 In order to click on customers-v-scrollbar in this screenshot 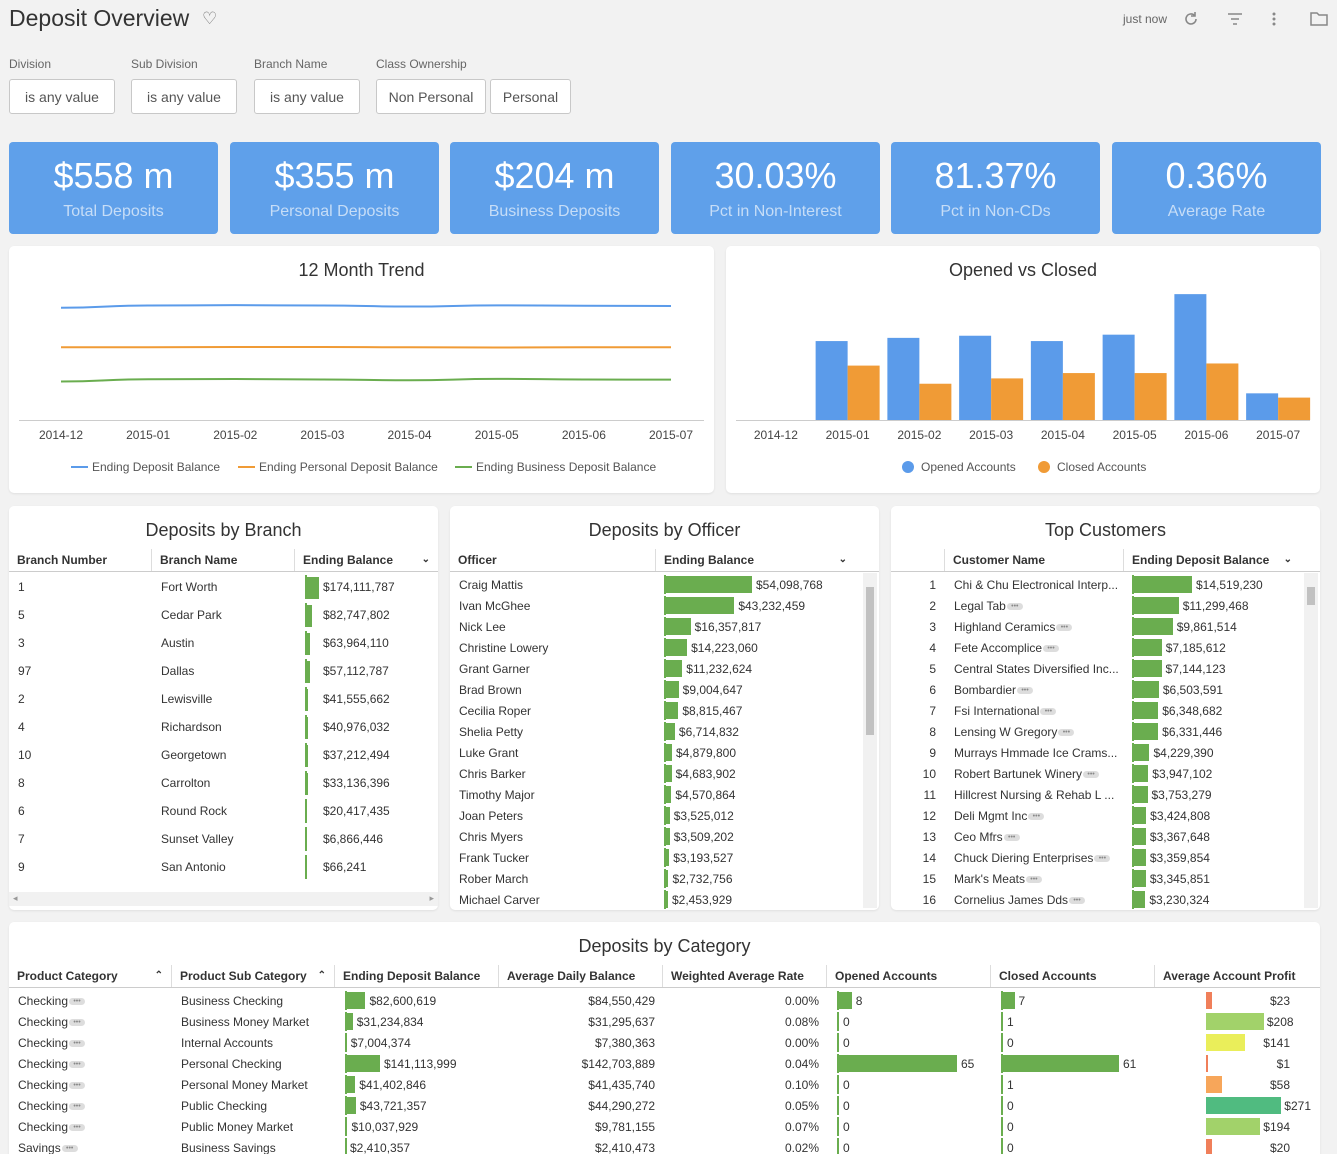, I will do `click(1311, 740)`.